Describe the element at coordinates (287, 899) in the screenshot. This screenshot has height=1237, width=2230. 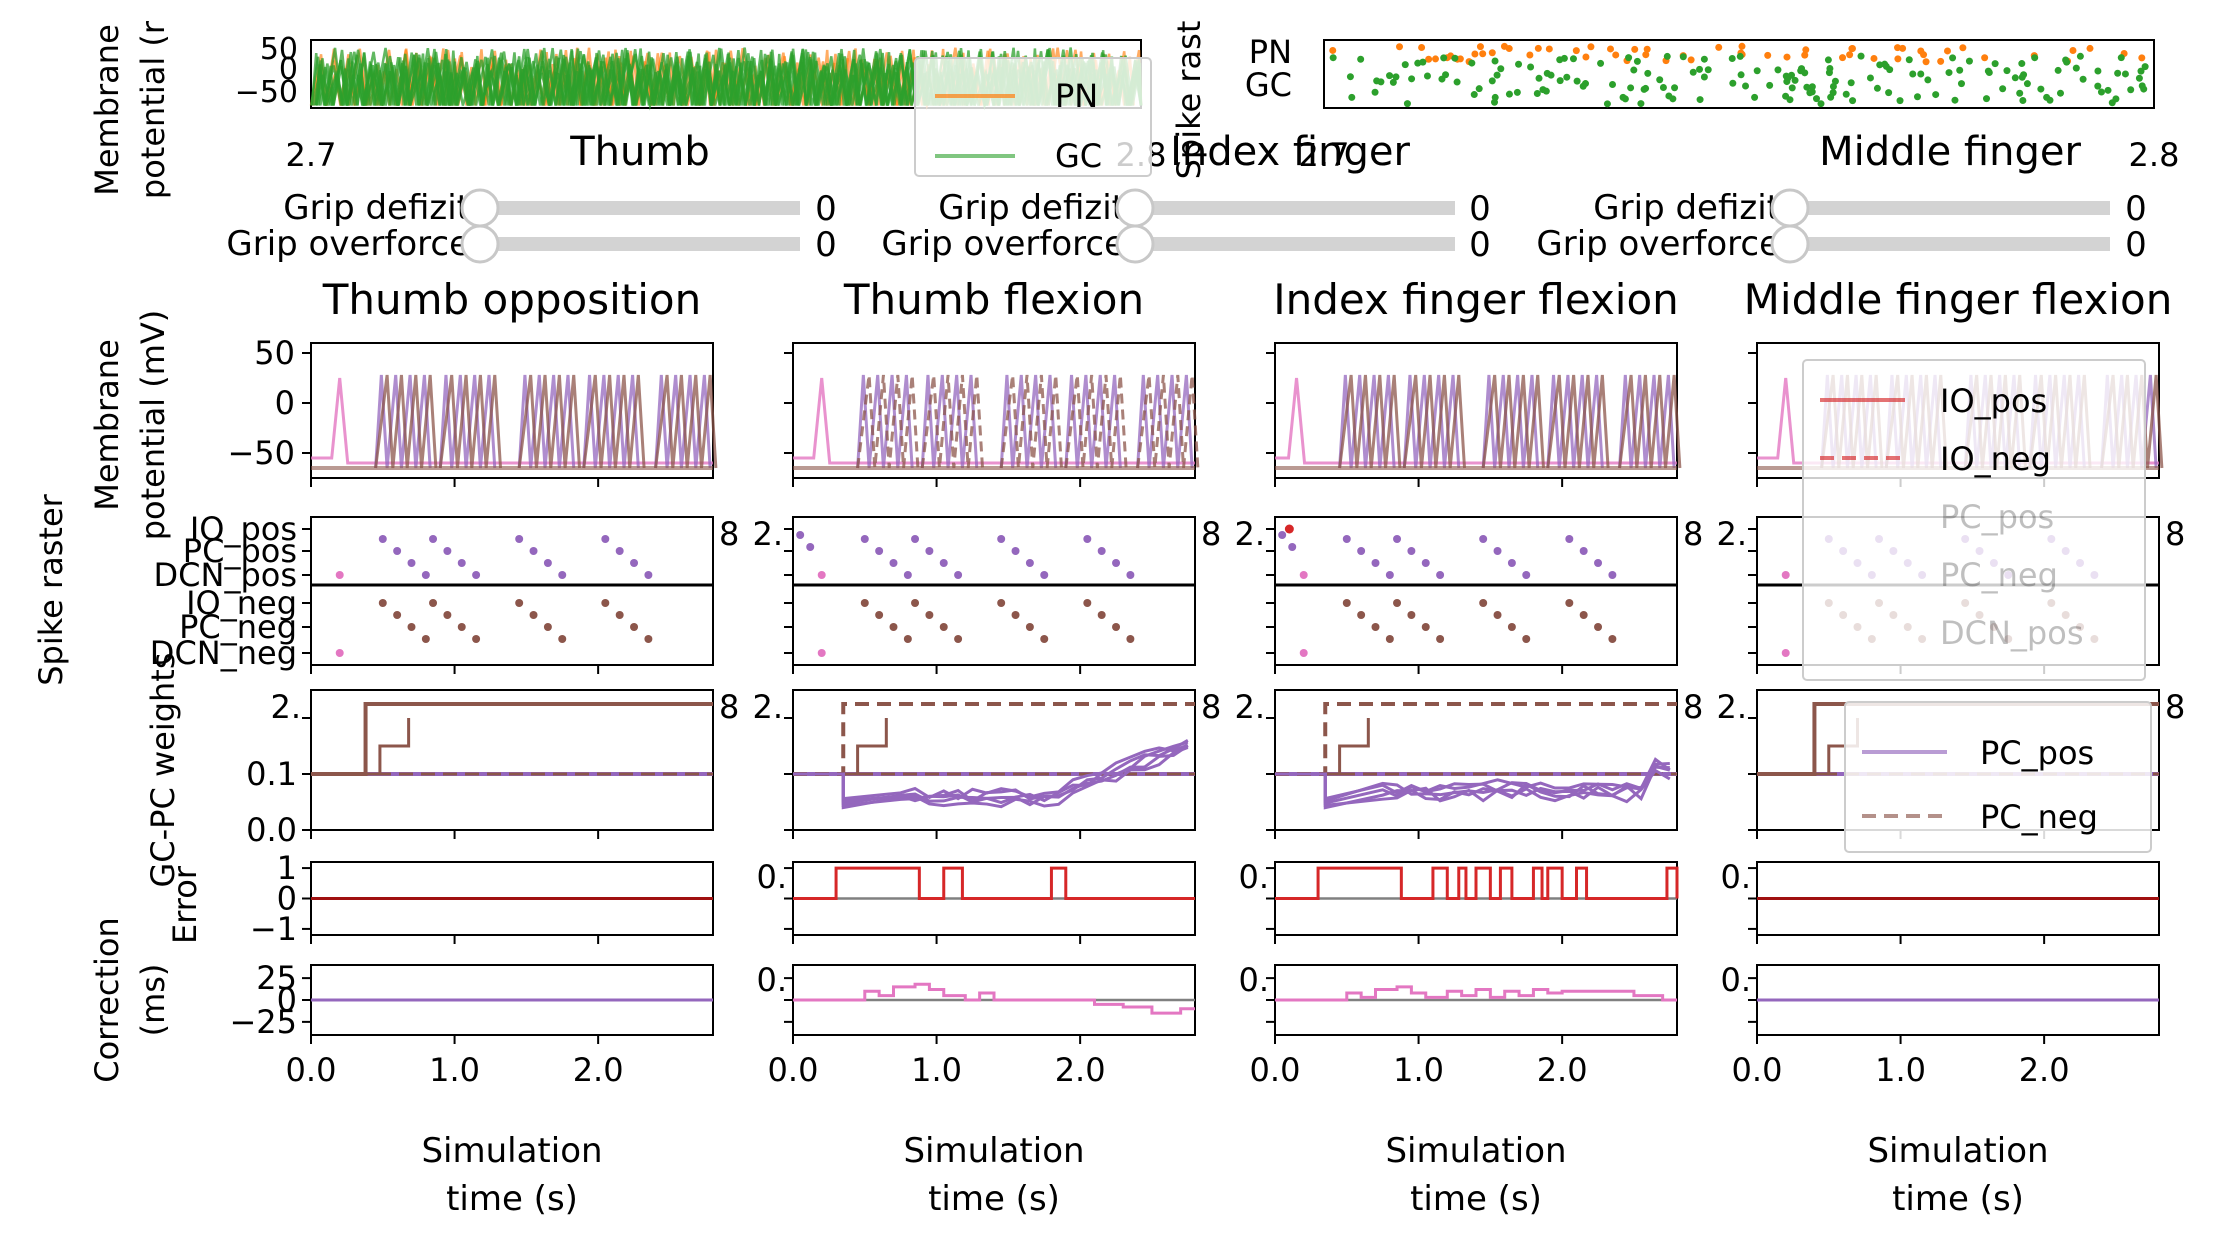
I see `error-ytick-label: 0` at that location.